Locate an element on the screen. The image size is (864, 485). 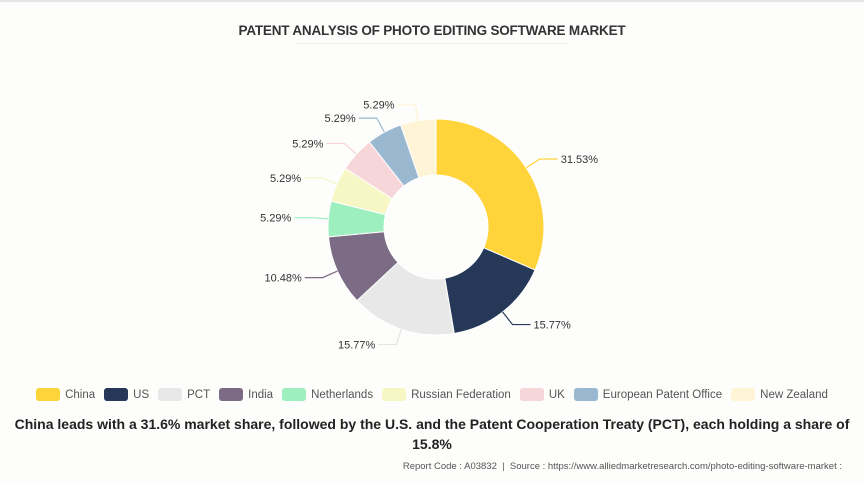
legend-label: European Patent Office is located at coordinates (662, 394).